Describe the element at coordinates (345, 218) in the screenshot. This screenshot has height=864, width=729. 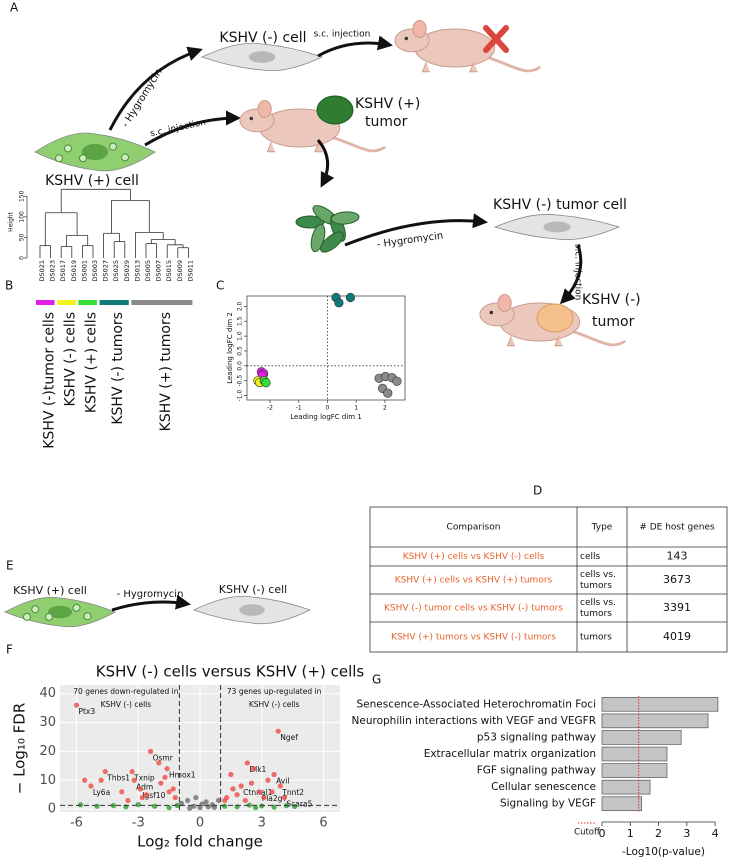
I see `tumor-cell` at that location.